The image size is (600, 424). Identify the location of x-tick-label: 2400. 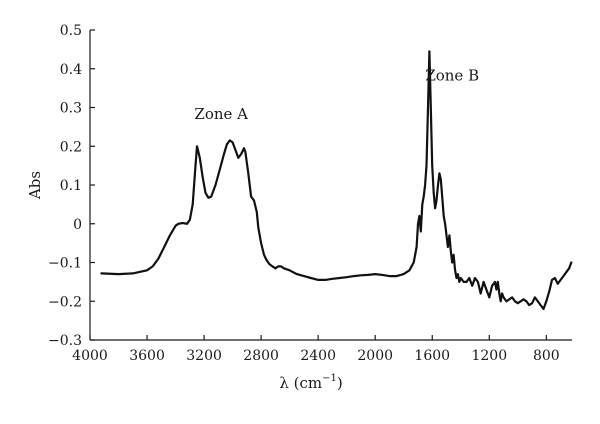
(318, 356).